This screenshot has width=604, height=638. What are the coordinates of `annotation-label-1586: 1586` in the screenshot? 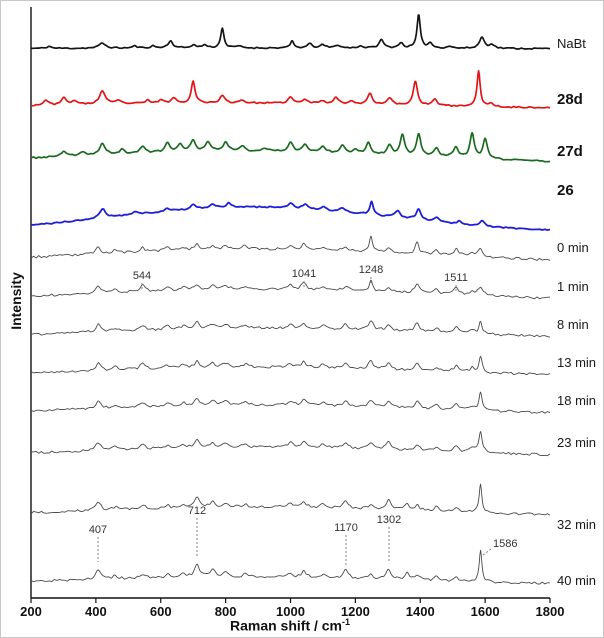 It's located at (505, 544).